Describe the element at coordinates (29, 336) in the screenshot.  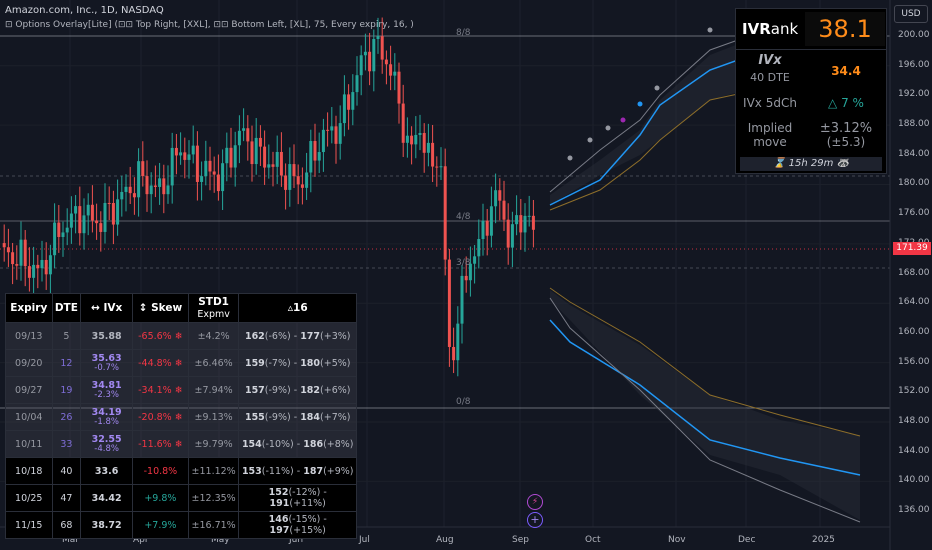
I see `cell-expiry: 09/13` at that location.